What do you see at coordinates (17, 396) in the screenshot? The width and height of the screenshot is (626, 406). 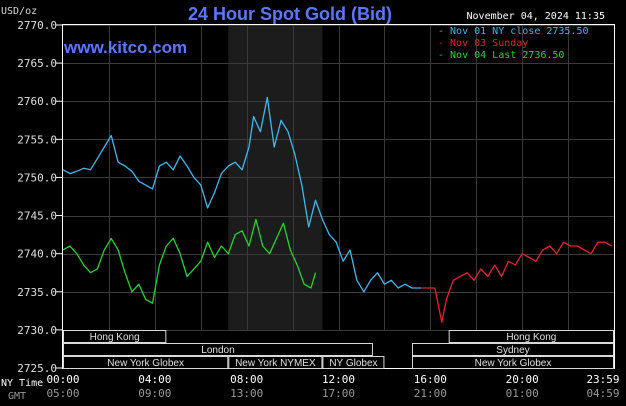 I see `x-row-label-gmt: GMT` at bounding box center [17, 396].